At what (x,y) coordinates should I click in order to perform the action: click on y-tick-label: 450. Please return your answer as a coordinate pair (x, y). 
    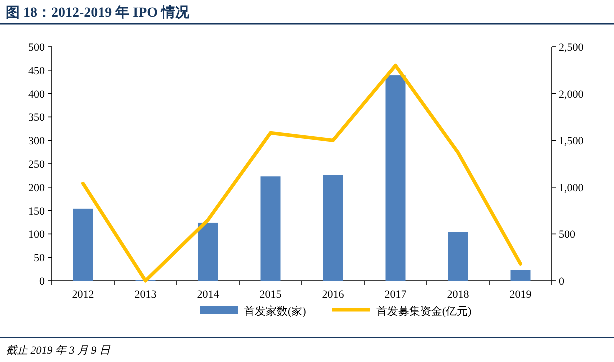
    Looking at the image, I should click on (37, 71).